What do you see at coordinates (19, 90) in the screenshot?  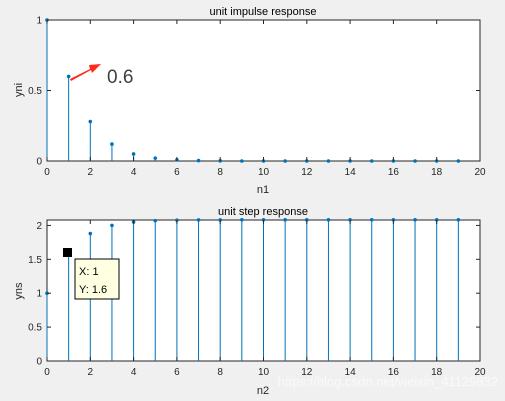 I see `impulse-y-label: yni` at bounding box center [19, 90].